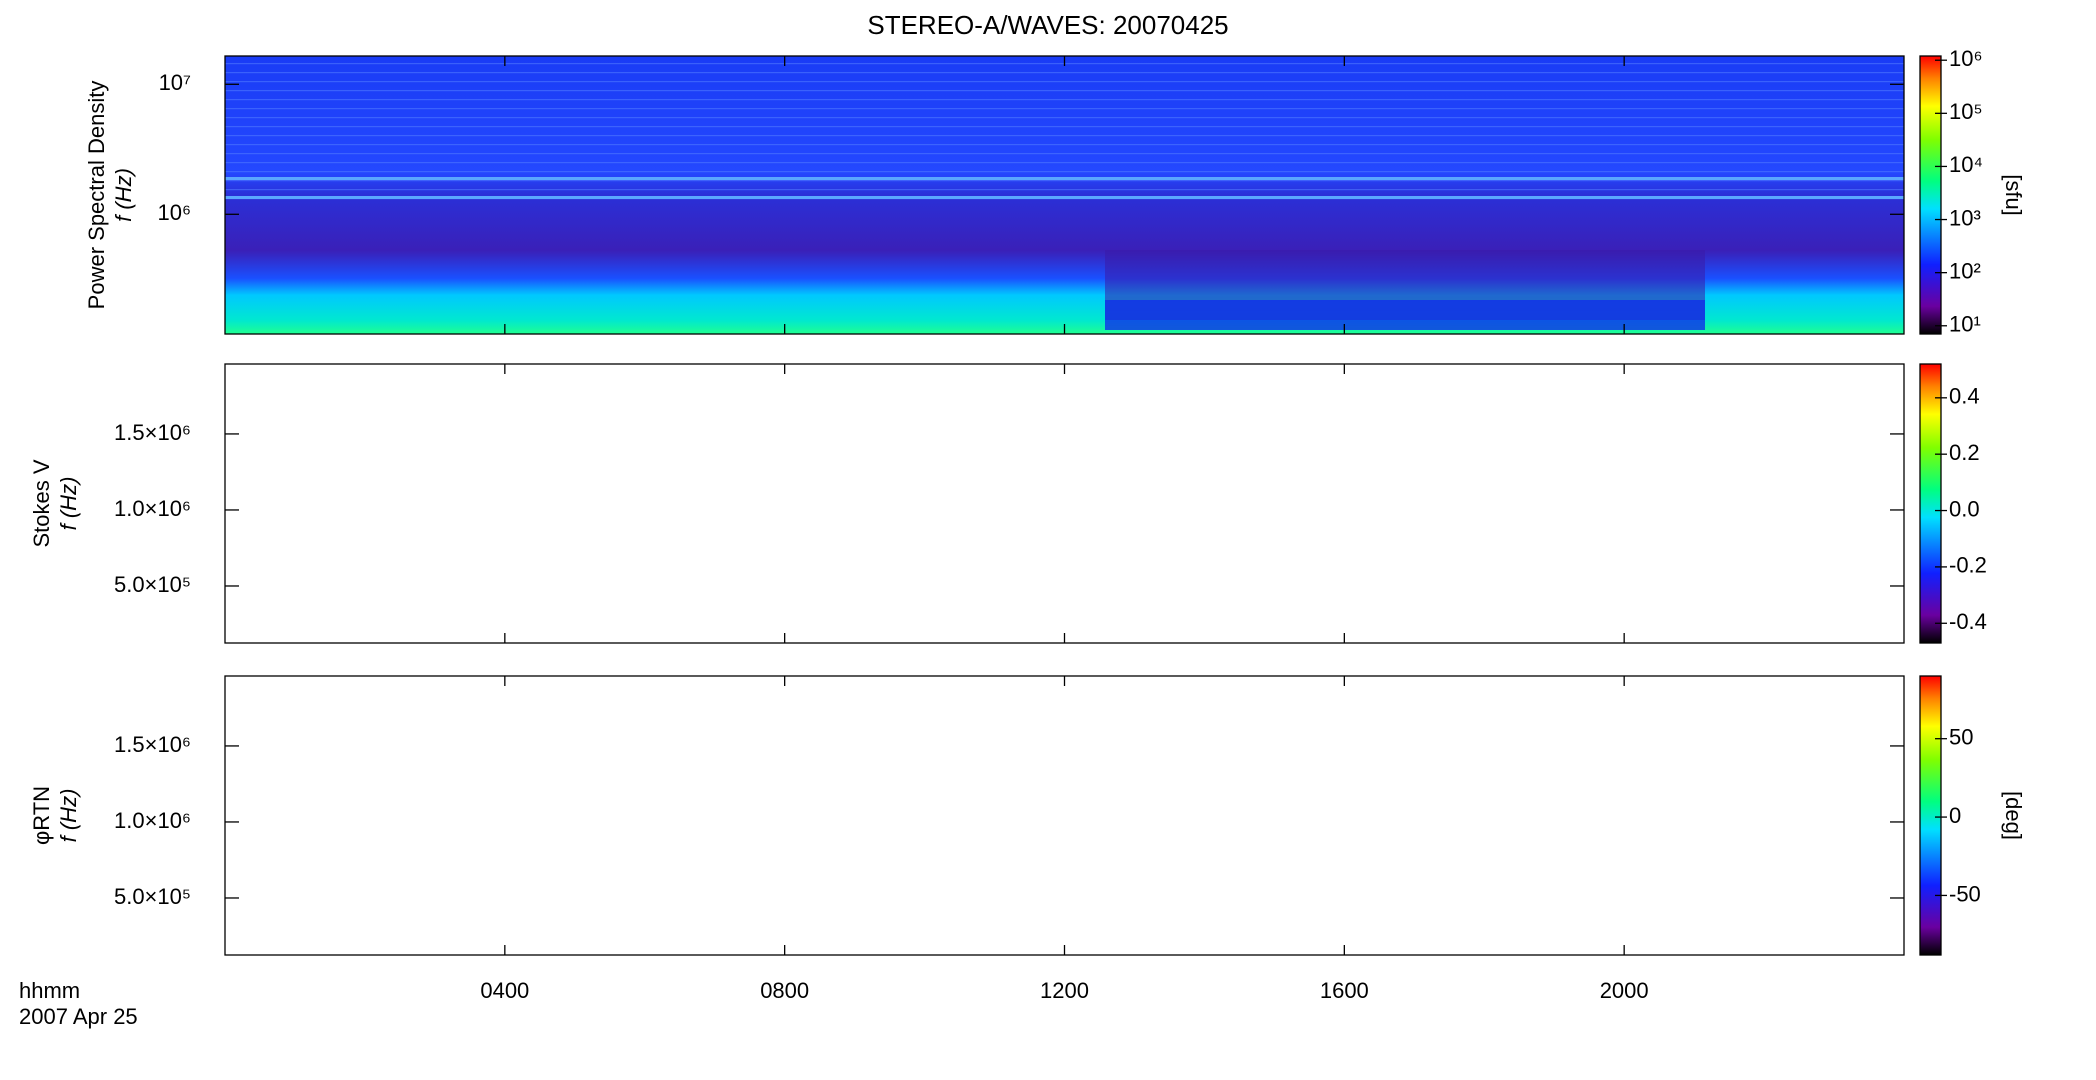 Image resolution: width=2096 pixels, height=1080 pixels. What do you see at coordinates (1955, 815) in the screenshot?
I see `colorbar-tick-label: 0` at bounding box center [1955, 815].